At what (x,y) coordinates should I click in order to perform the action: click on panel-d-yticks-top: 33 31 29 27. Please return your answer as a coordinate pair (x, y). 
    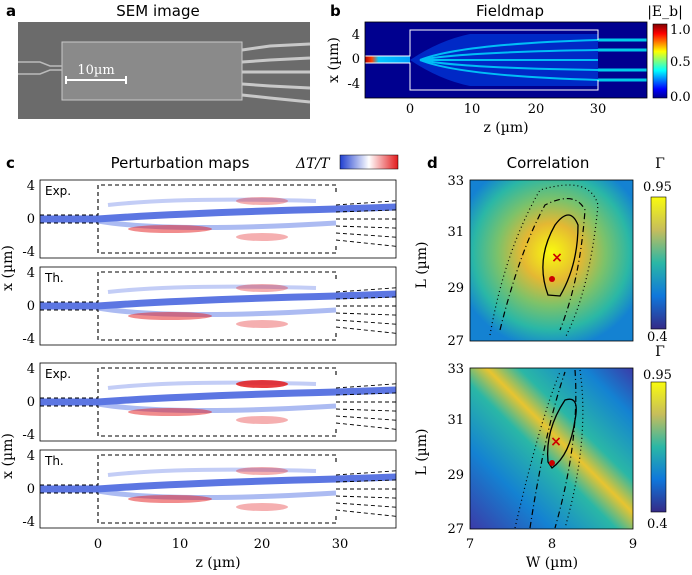
    Looking at the image, I should click on (455, 261).